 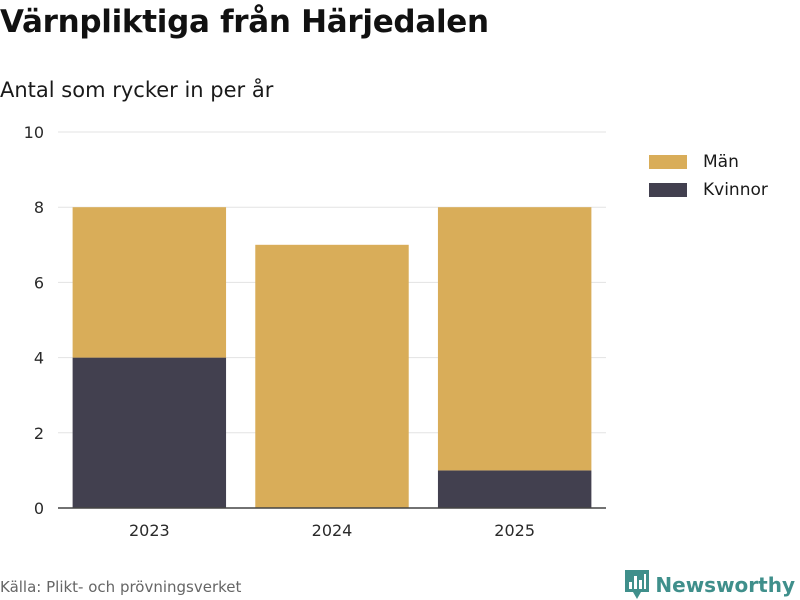 I want to click on legend-swatch-man, so click(x=668, y=162).